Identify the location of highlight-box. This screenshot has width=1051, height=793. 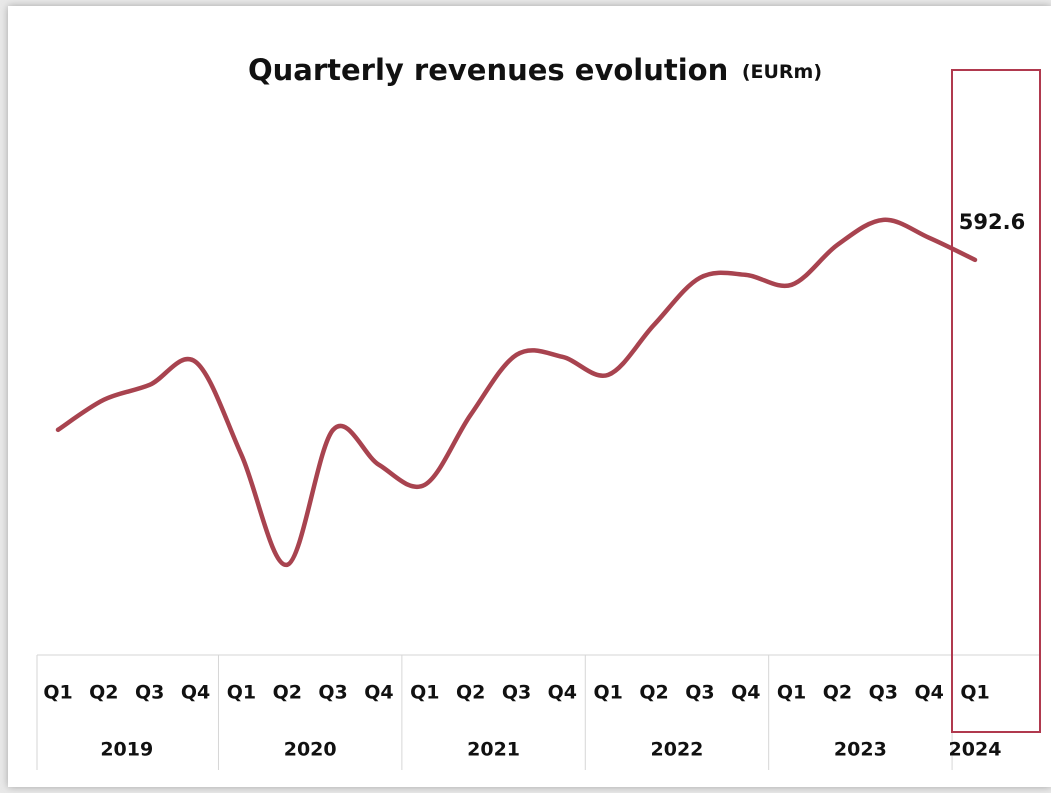
(996, 401).